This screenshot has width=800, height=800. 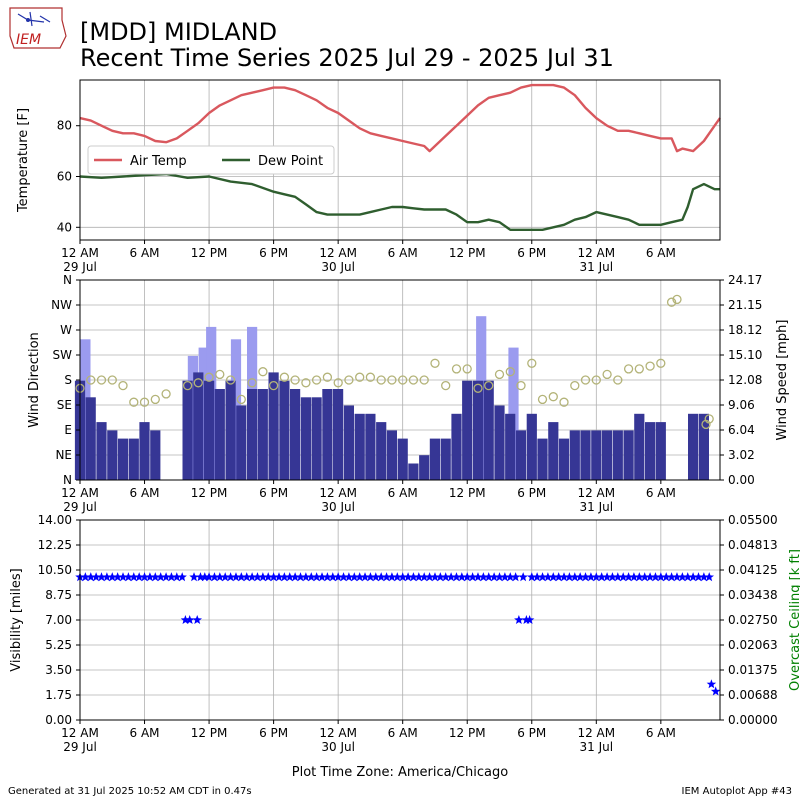 What do you see at coordinates (531, 493) in the screenshot?
I see `wind-xtick-label: 6 PM` at bounding box center [531, 493].